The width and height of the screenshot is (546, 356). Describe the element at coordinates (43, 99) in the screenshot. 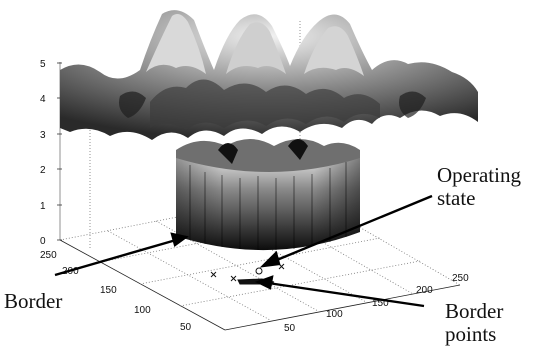

I see `z-tick-label: 4` at that location.